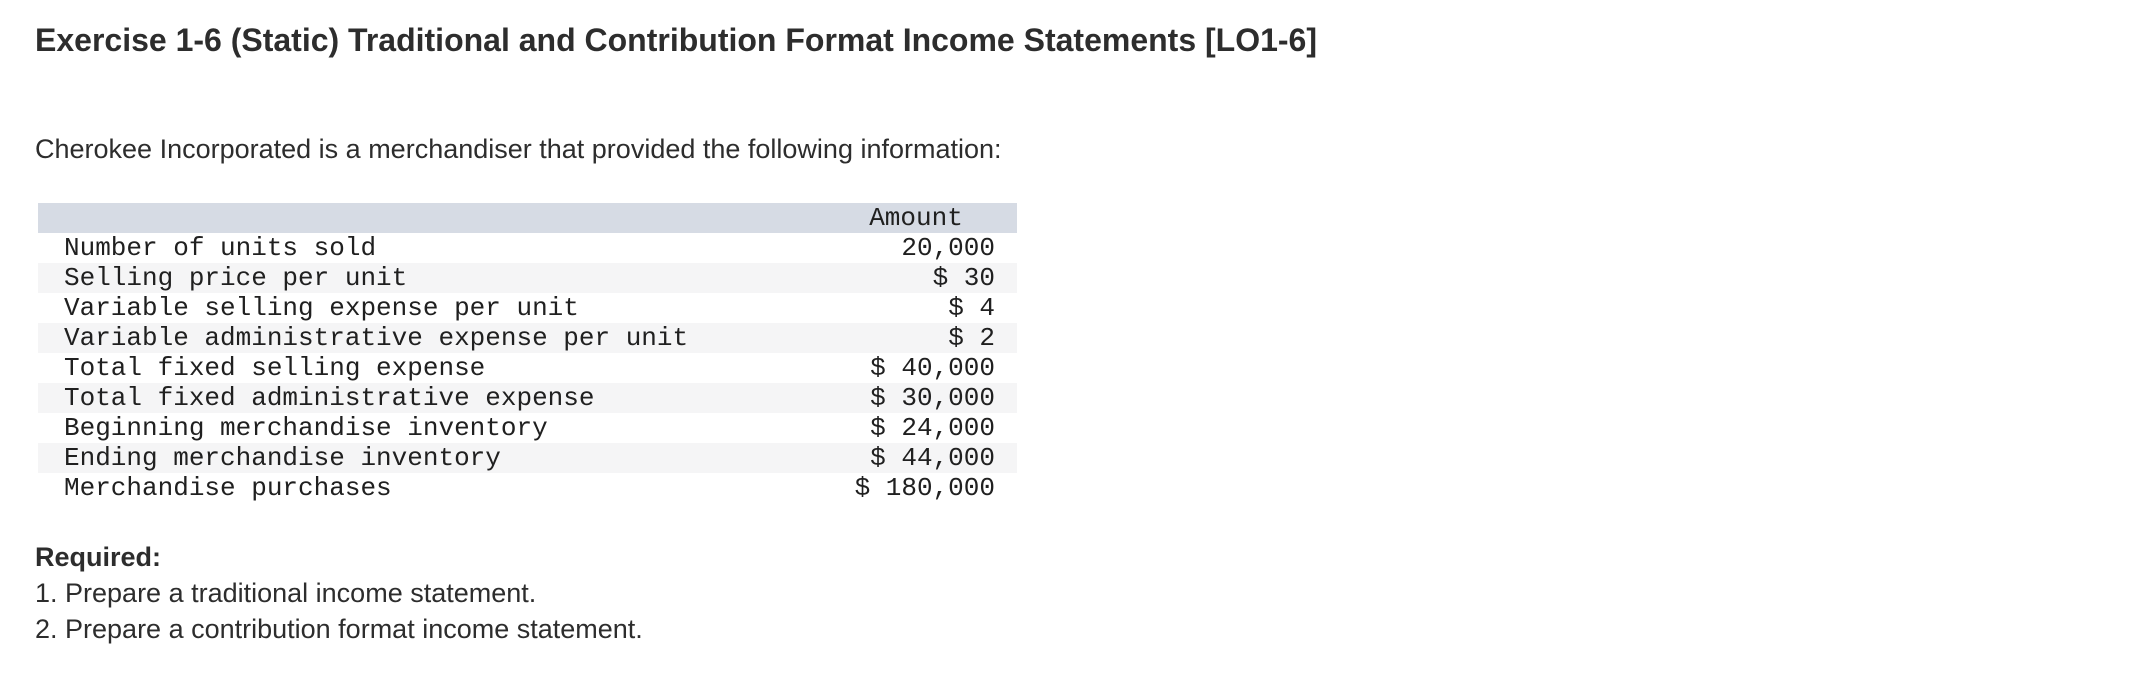  I want to click on row-label: Selling price per unit, so click(236, 278).